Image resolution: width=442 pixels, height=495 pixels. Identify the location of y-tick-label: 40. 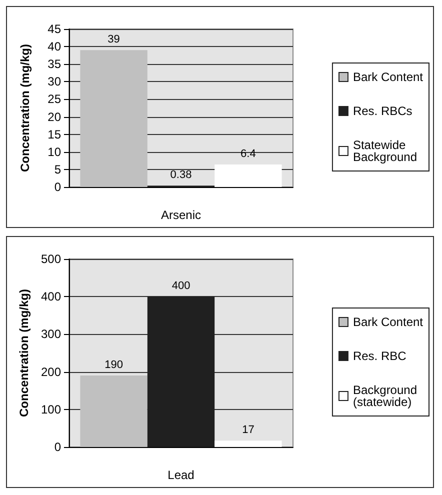
(55, 47).